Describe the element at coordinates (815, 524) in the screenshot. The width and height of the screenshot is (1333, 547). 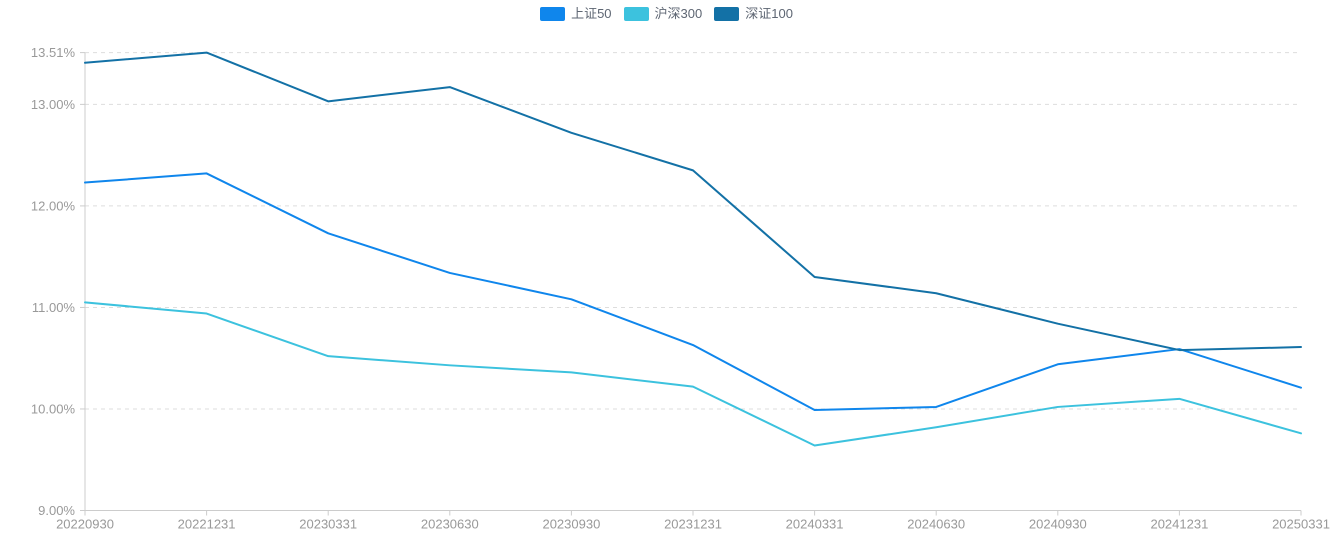
I see `x-axis-label: 20240331` at that location.